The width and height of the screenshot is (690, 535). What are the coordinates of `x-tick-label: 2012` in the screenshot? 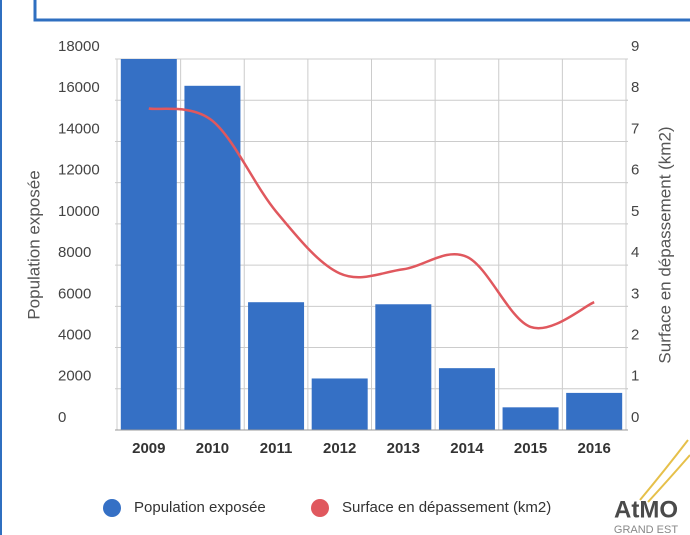 It's located at (339, 448).